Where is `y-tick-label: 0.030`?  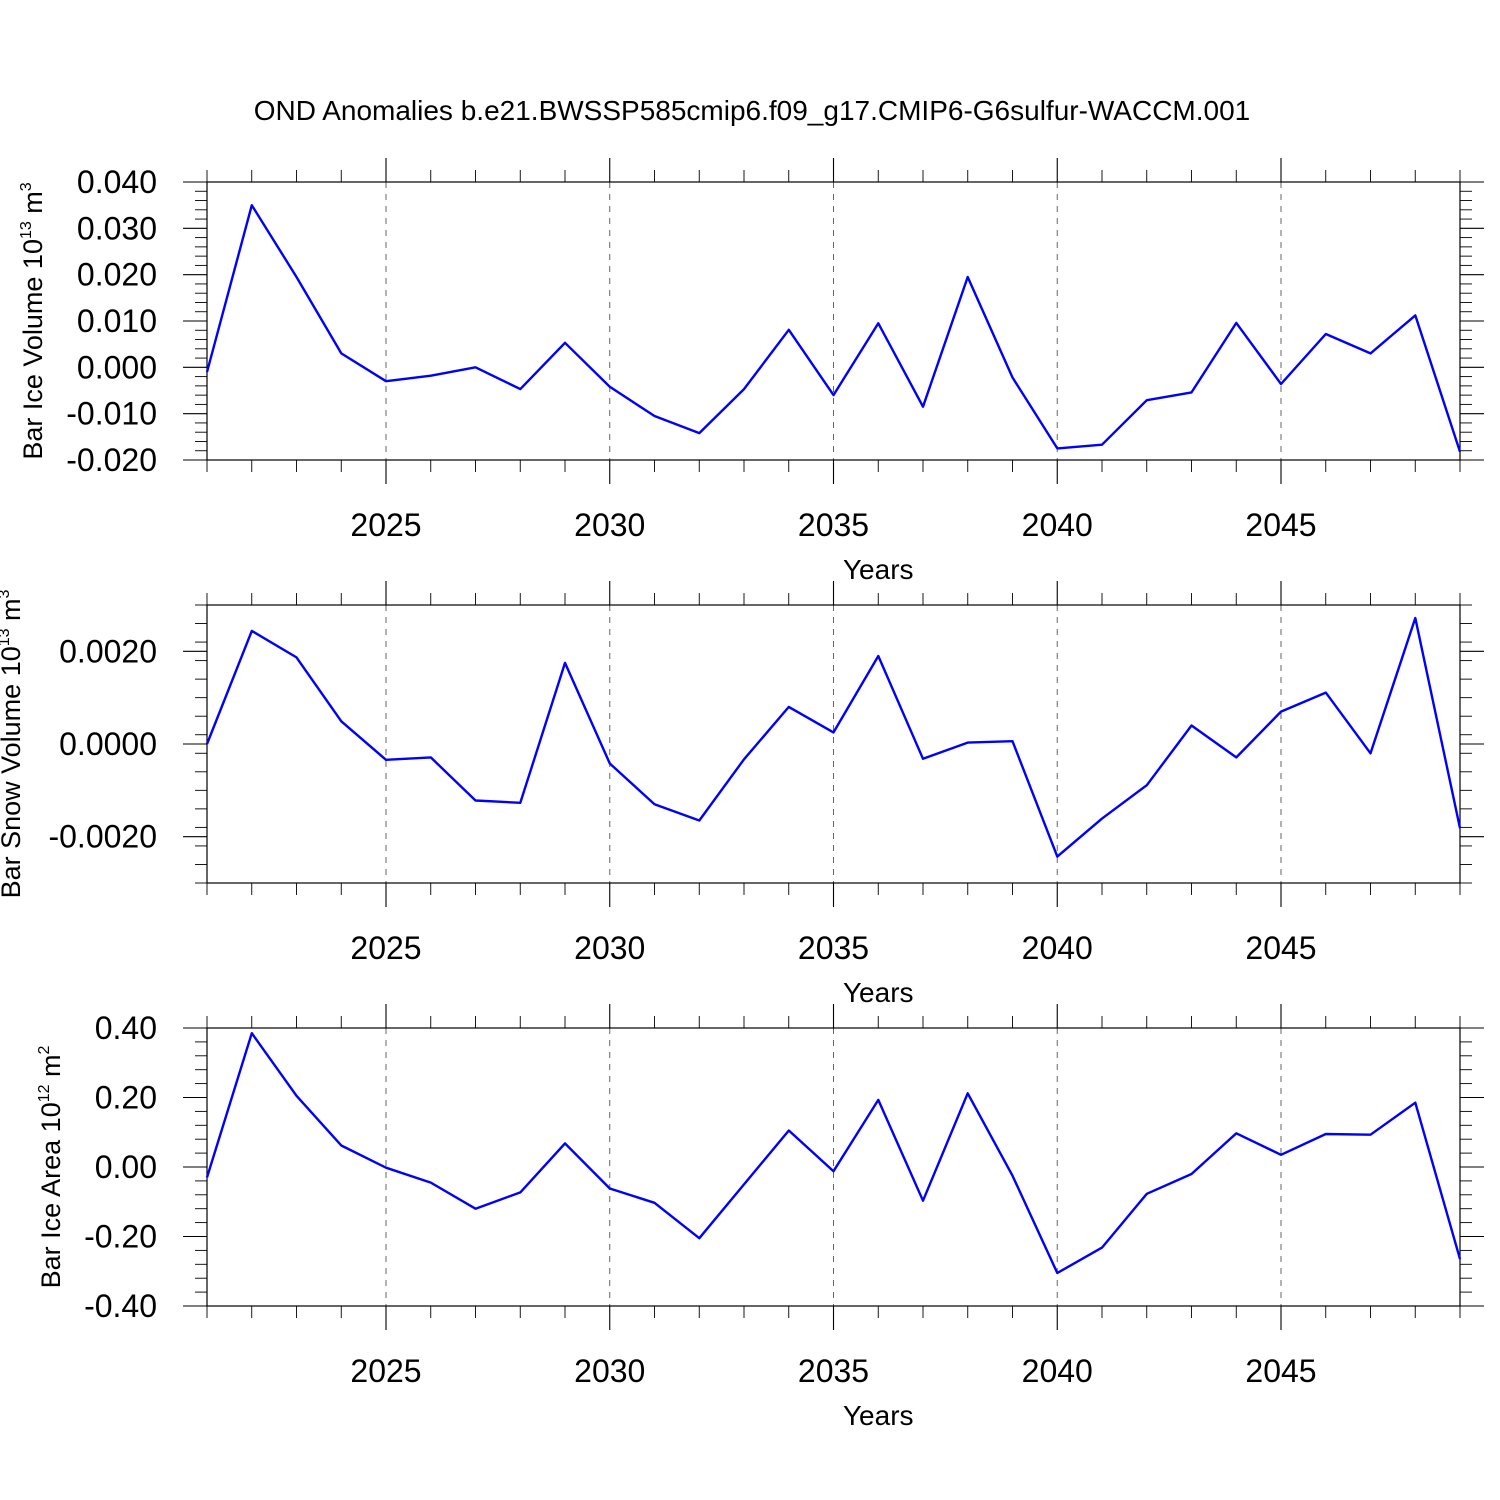
y-tick-label: 0.030 is located at coordinates (117, 228).